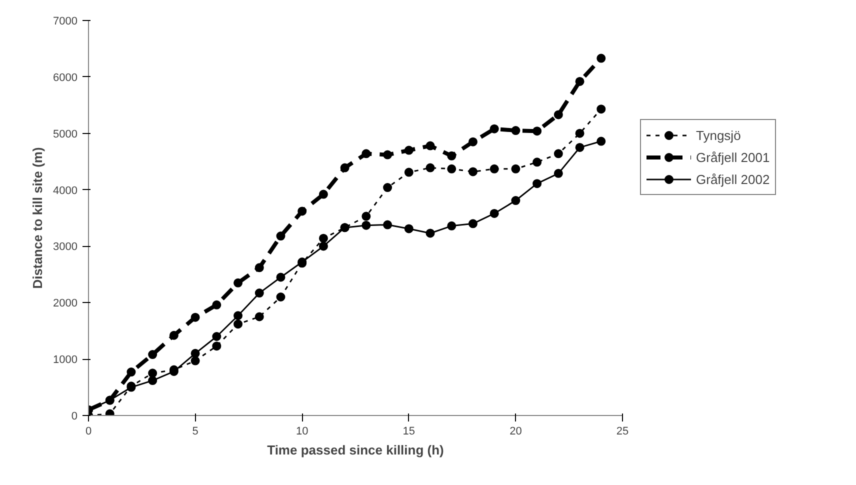 The height and width of the screenshot is (485, 856). What do you see at coordinates (195, 432) in the screenshot?
I see `x-tick-label: 5` at bounding box center [195, 432].